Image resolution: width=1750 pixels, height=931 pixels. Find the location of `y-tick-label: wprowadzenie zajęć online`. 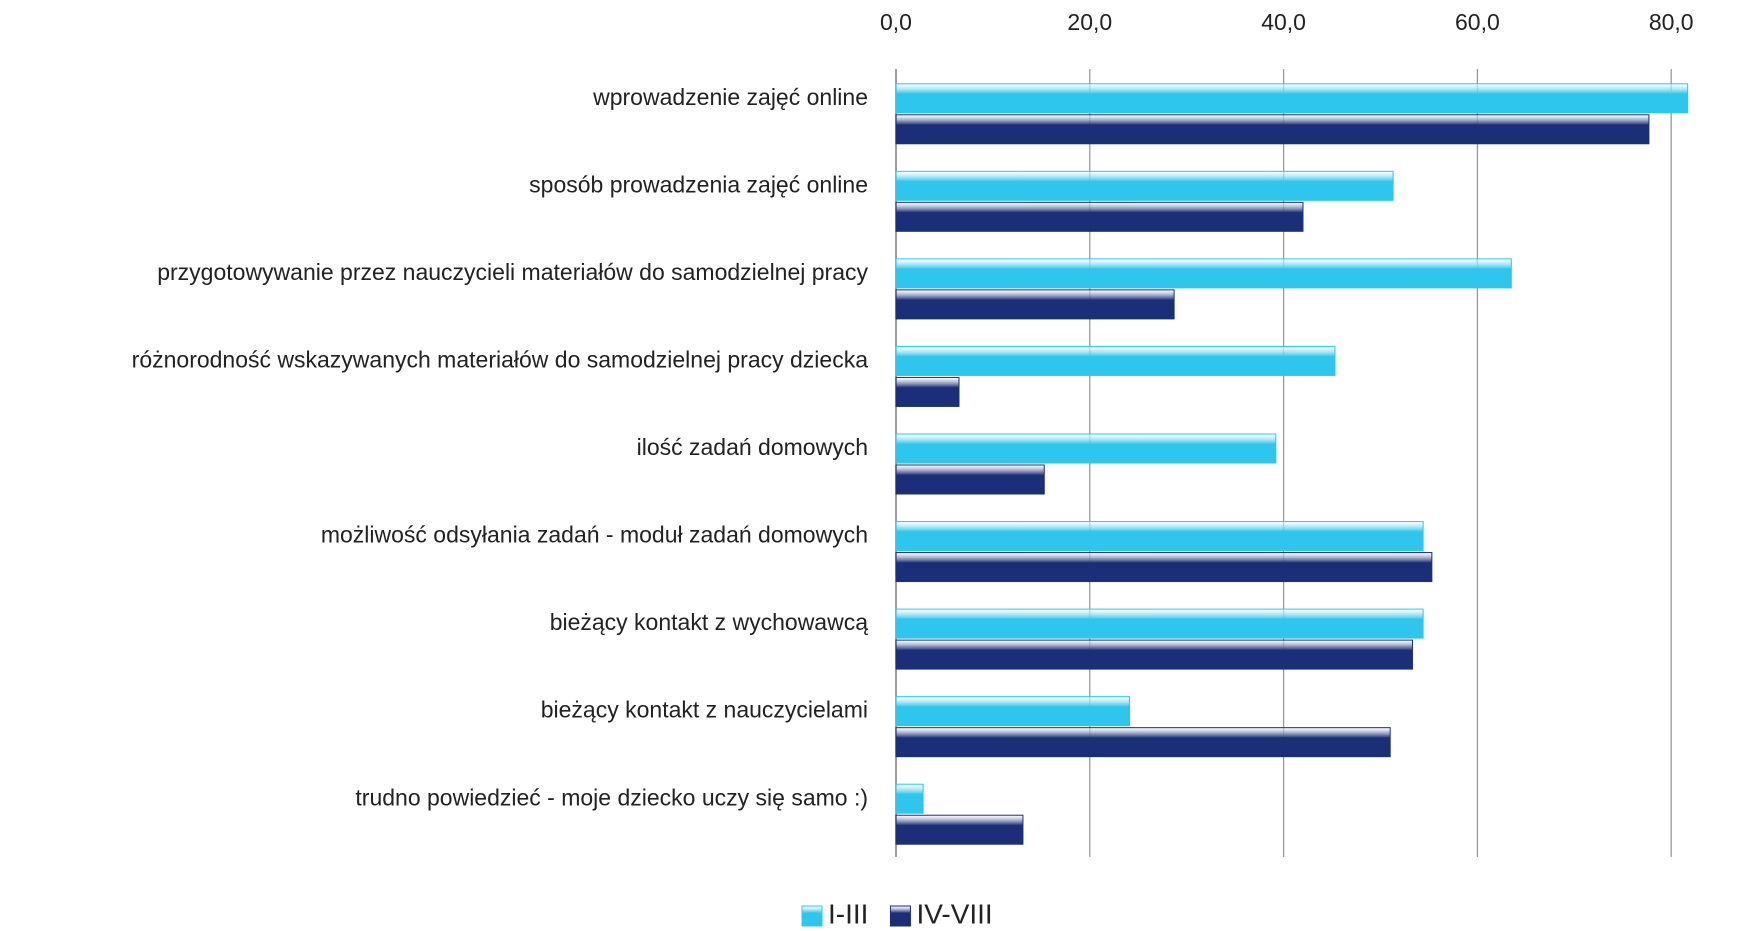

y-tick-label: wprowadzenie zajęć online is located at coordinates (730, 97).